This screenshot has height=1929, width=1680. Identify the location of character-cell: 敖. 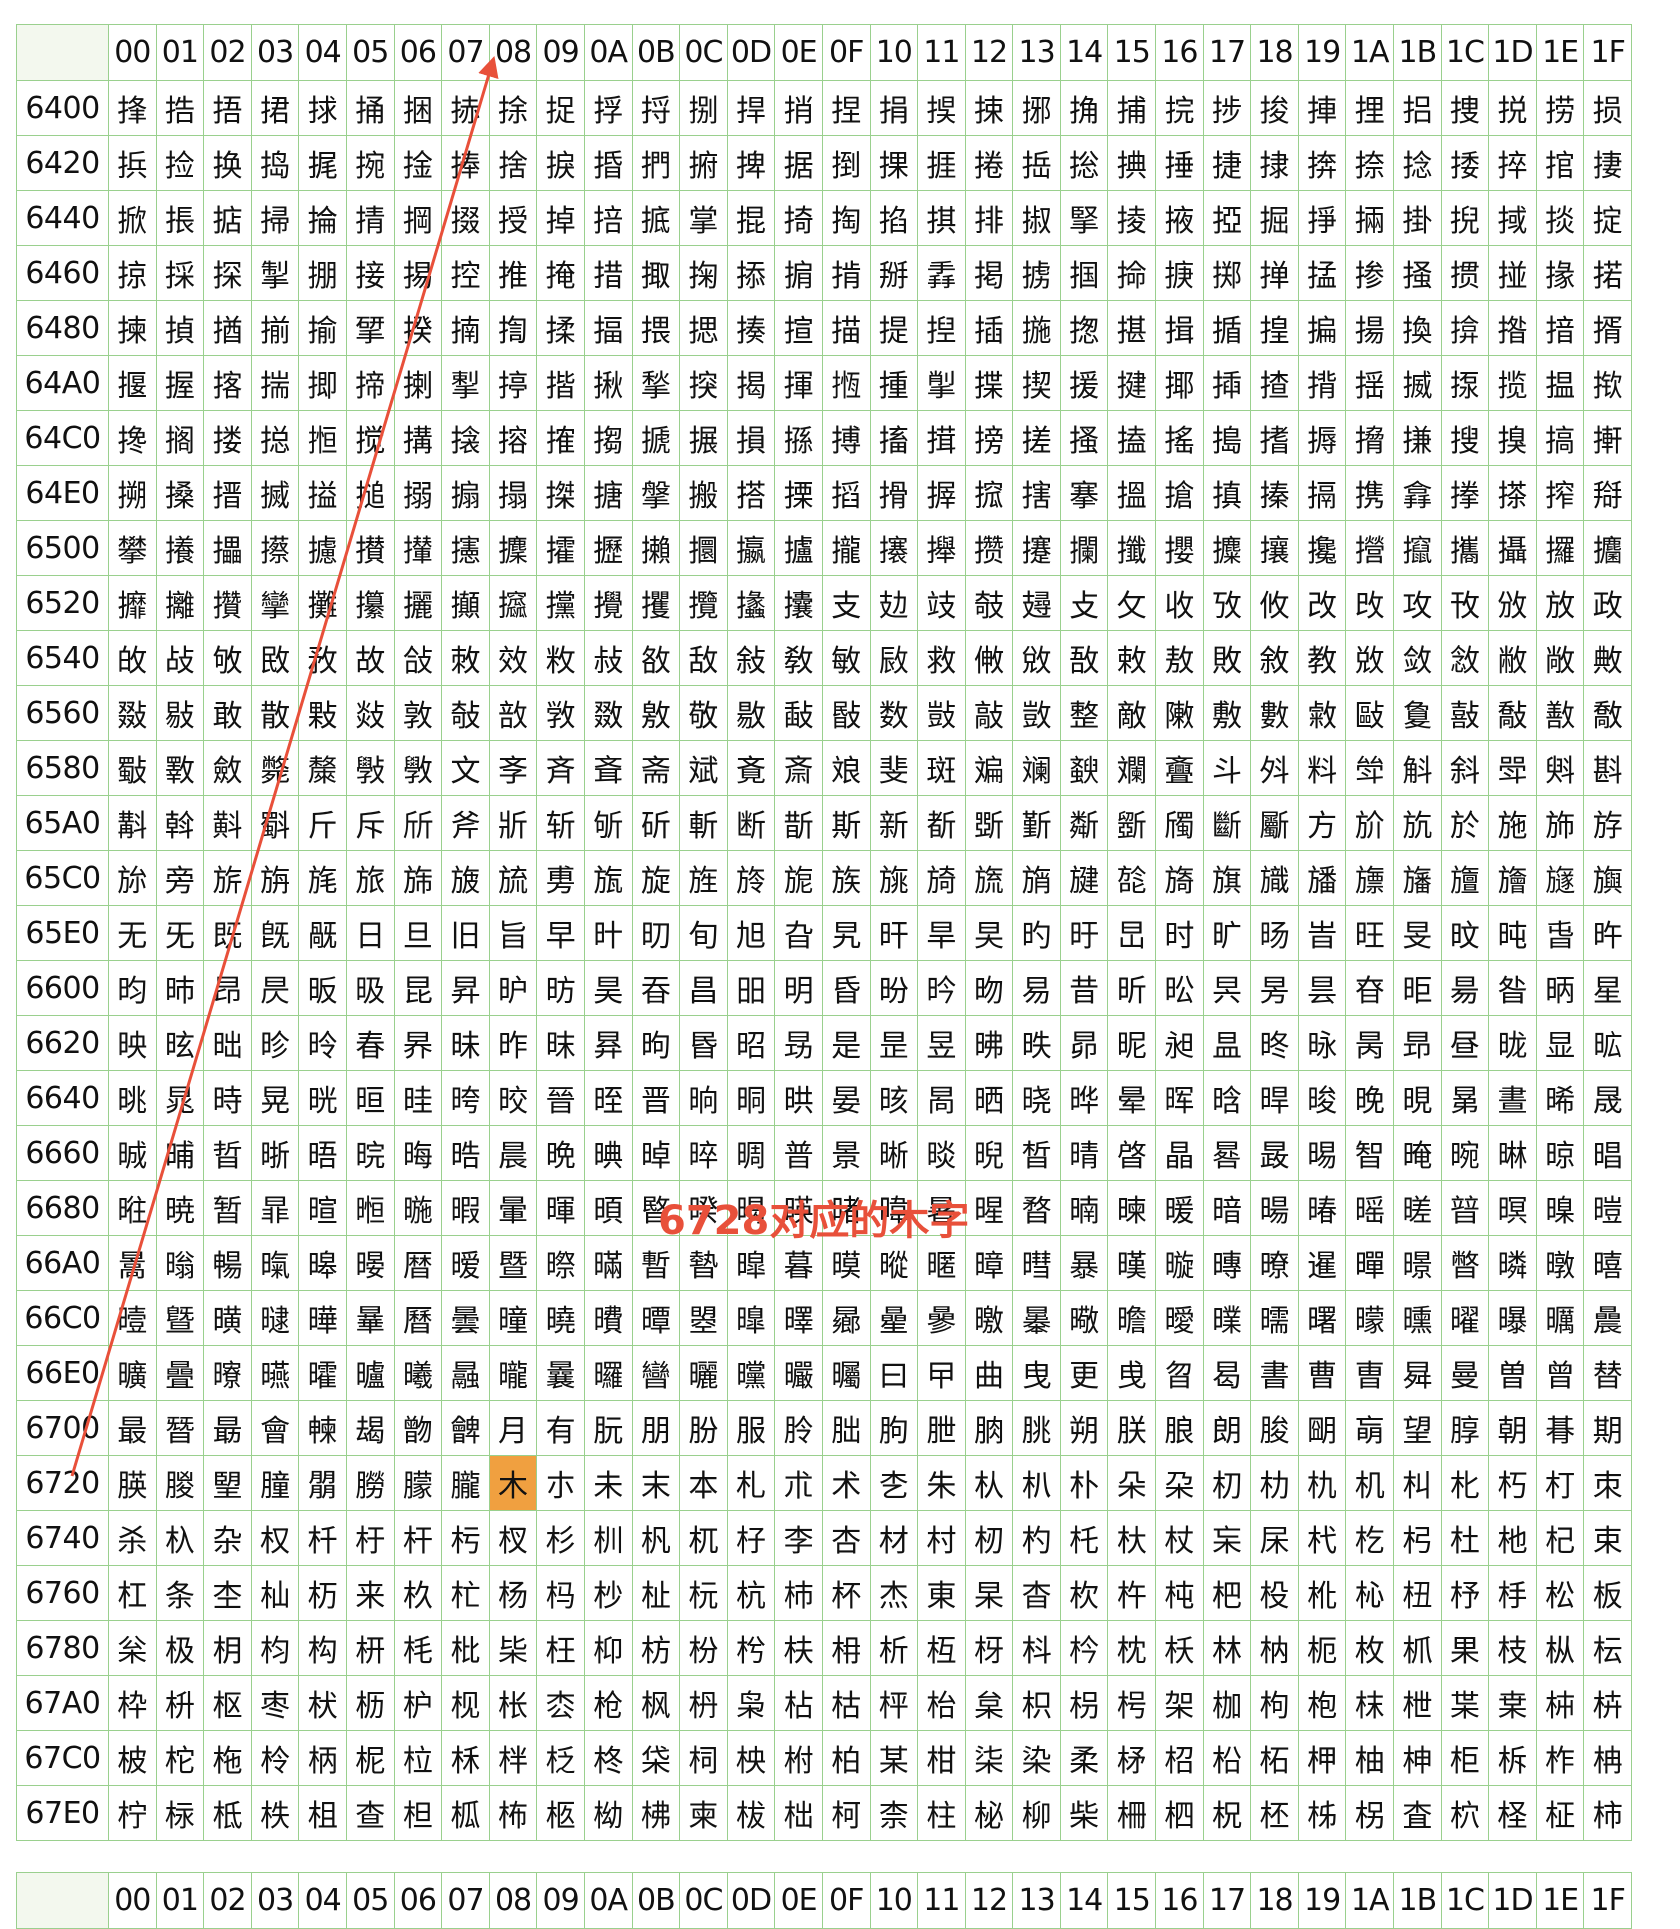
(1179, 658).